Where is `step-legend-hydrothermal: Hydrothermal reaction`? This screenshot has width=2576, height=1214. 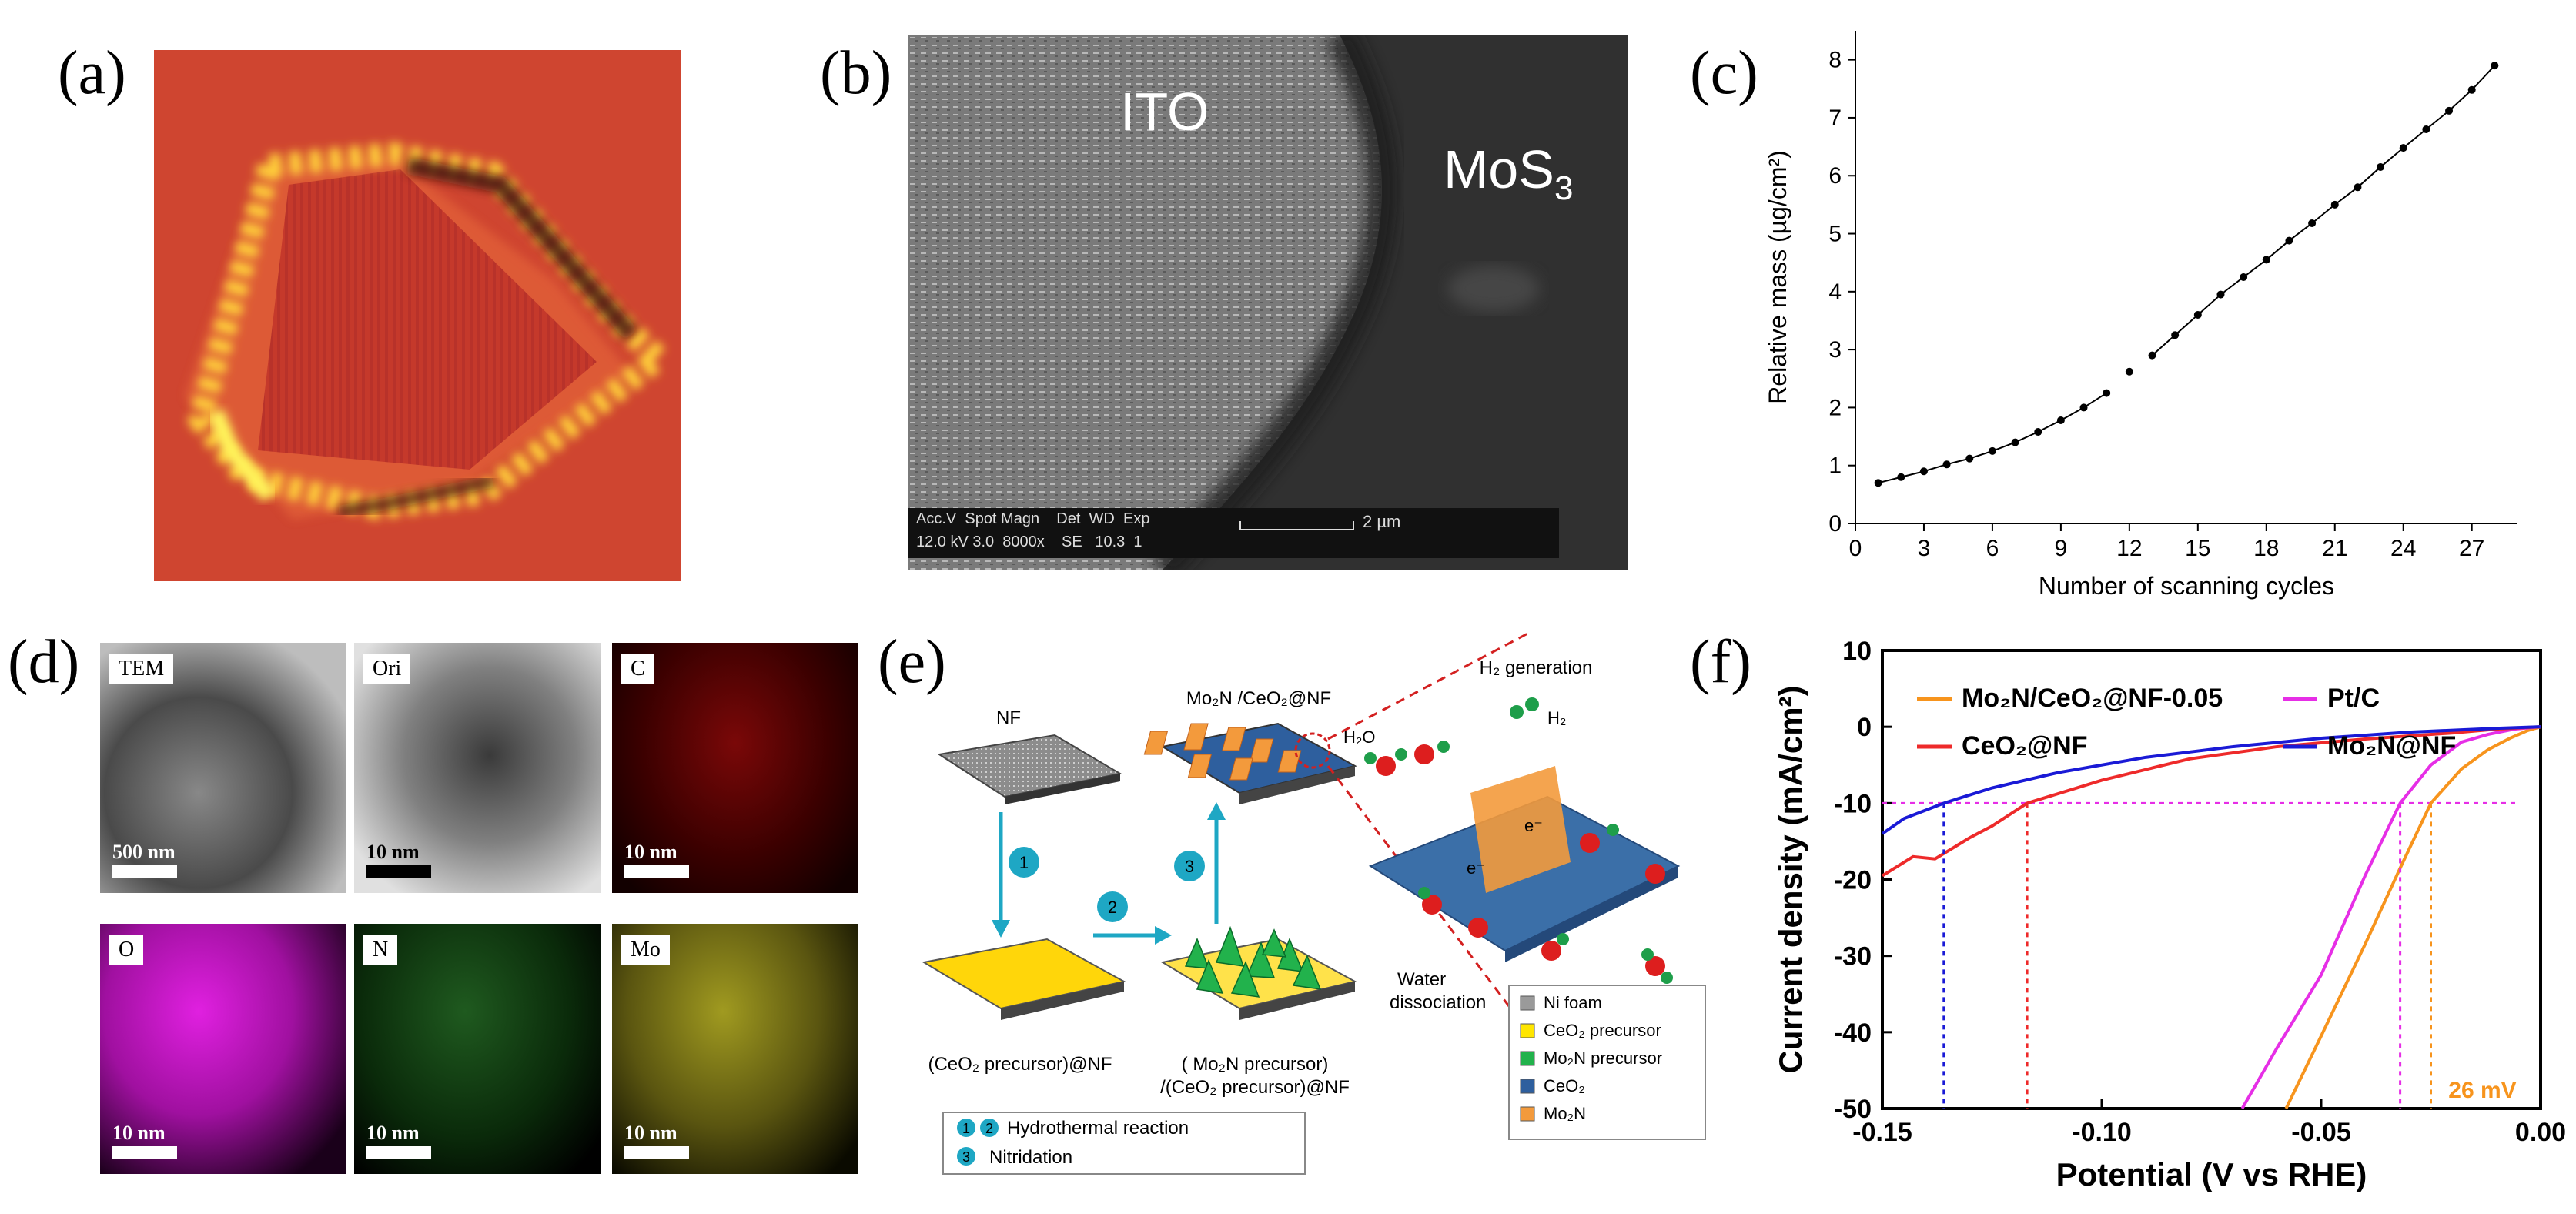
step-legend-hydrothermal: Hydrothermal reaction is located at coordinates (1098, 1128).